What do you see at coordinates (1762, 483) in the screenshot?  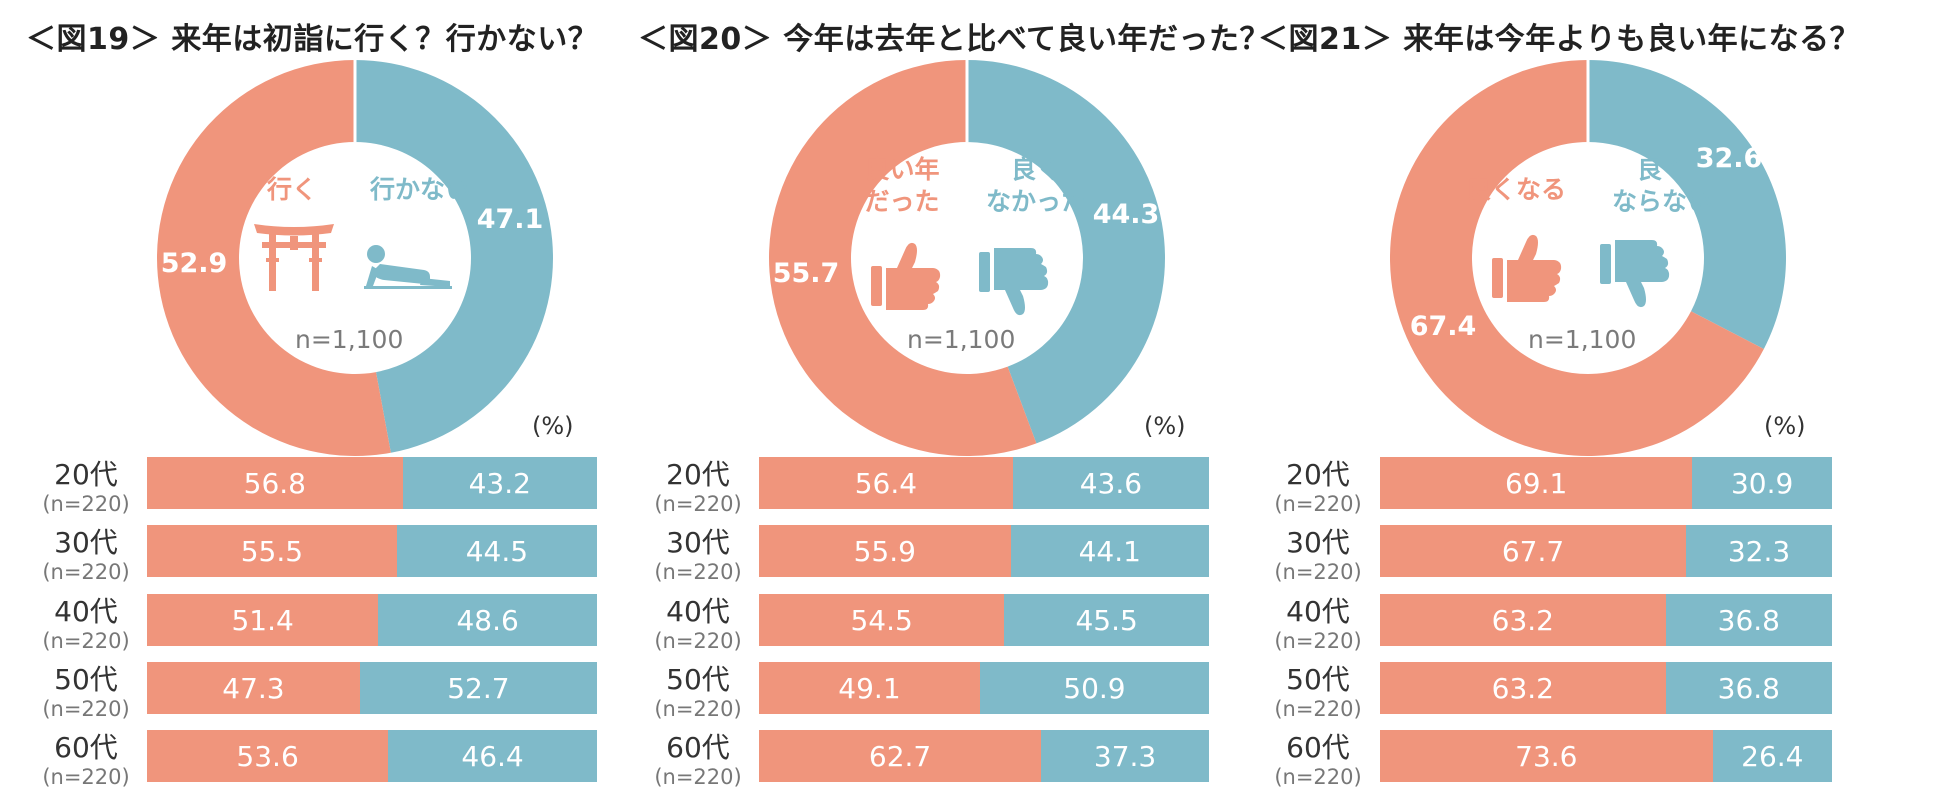 I see `bar-segment-negative: 30.9` at bounding box center [1762, 483].